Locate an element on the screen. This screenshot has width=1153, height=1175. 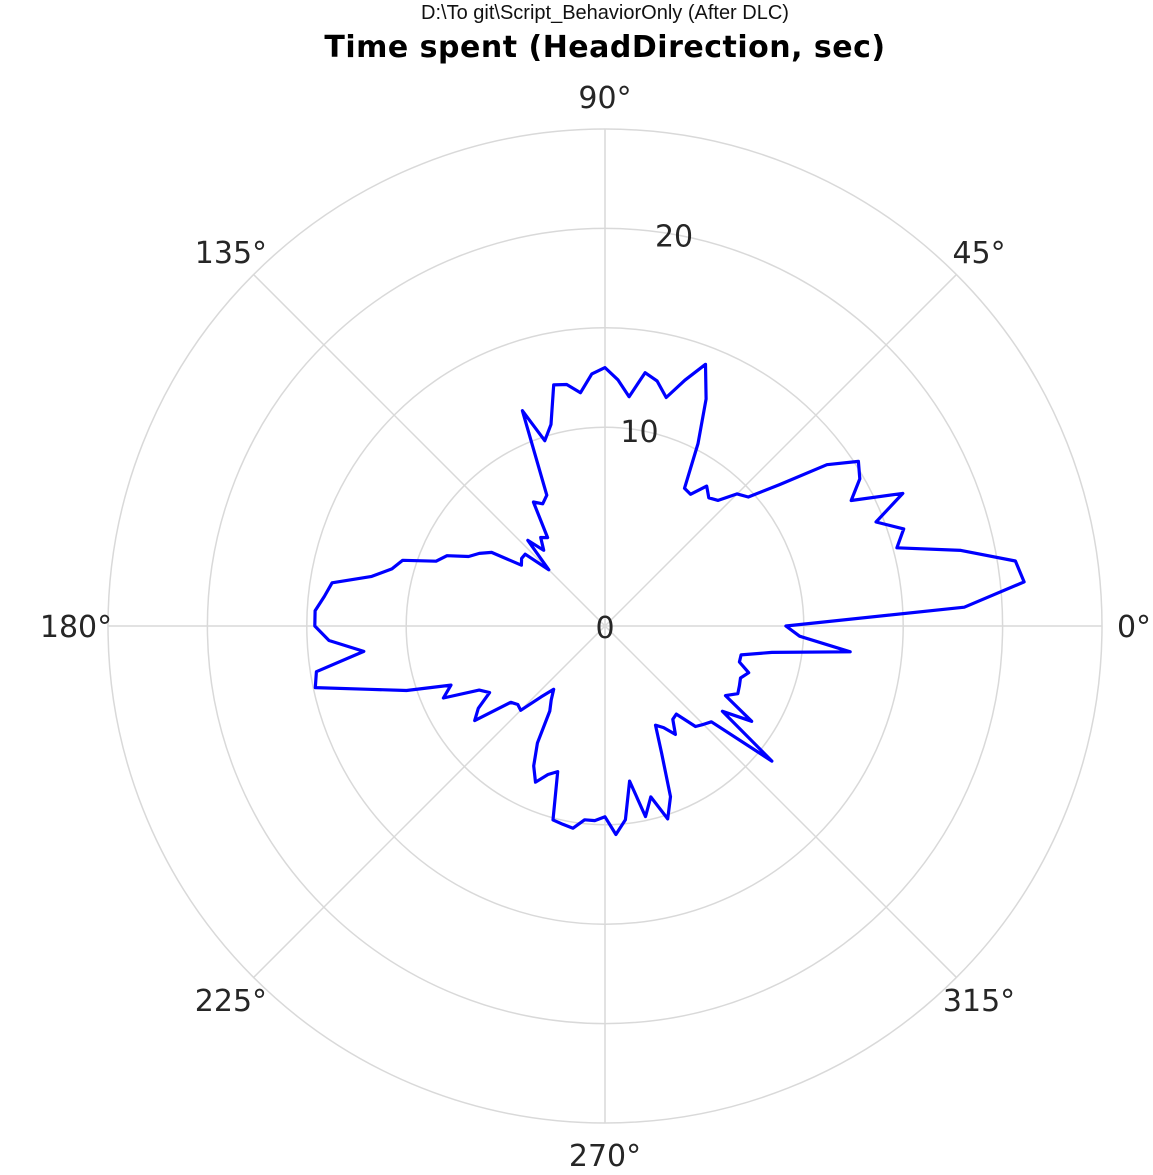
theta-tick-label: 90° is located at coordinates (604, 98).